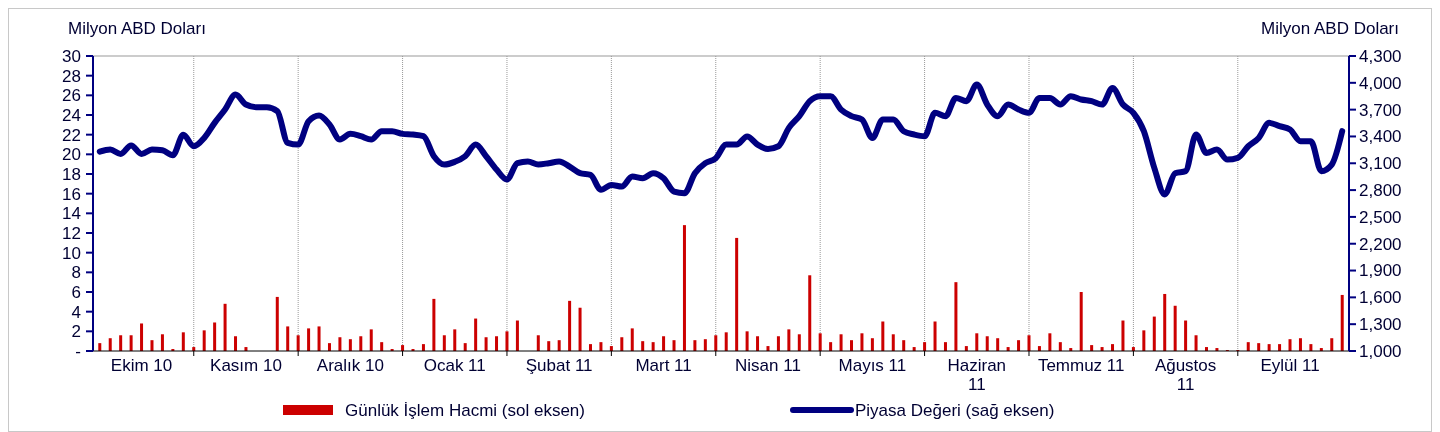  What do you see at coordinates (1380, 351) in the screenshot?
I see `y2-tick-label: 1,000` at bounding box center [1380, 351].